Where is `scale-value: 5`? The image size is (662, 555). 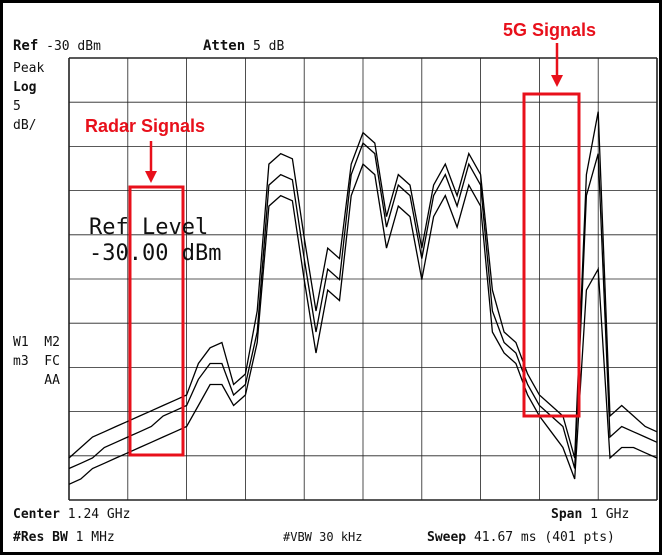
scale-value: 5 is located at coordinates (17, 106).